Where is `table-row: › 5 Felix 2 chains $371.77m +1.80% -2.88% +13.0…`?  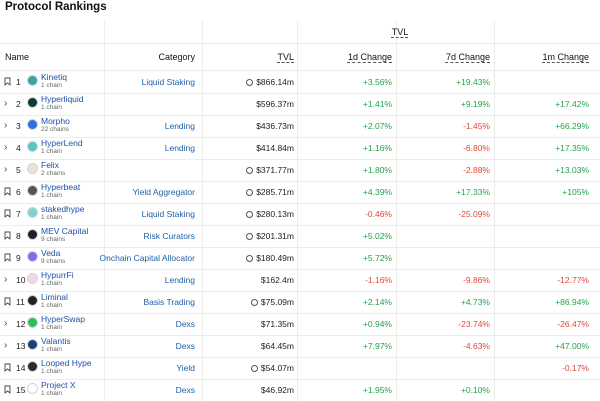 table-row: › 5 Felix 2 chains $371.77m +1.80% -2.88% +13.0… is located at coordinates (300, 170).